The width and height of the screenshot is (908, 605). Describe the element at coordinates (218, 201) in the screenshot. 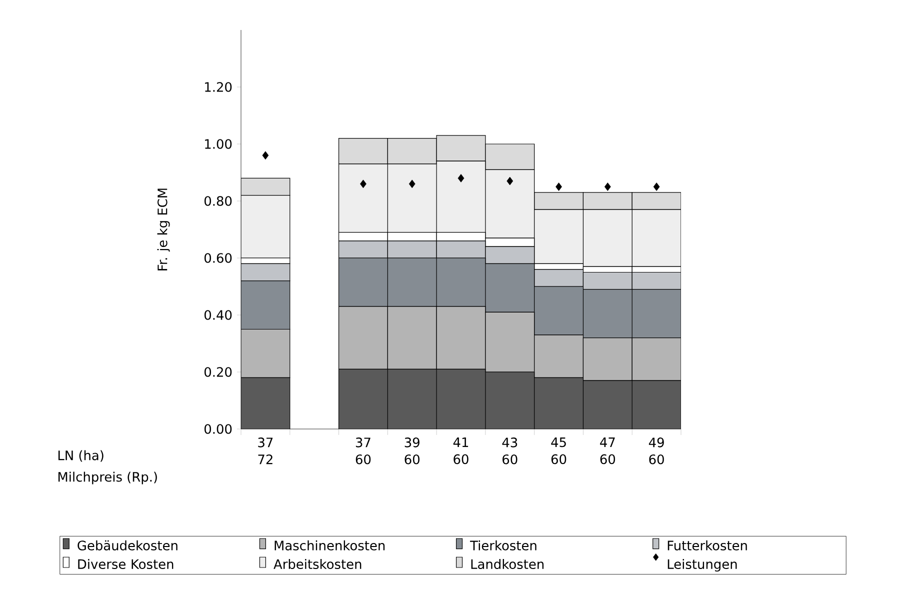

I see `y-tick-label: 0.80` at that location.